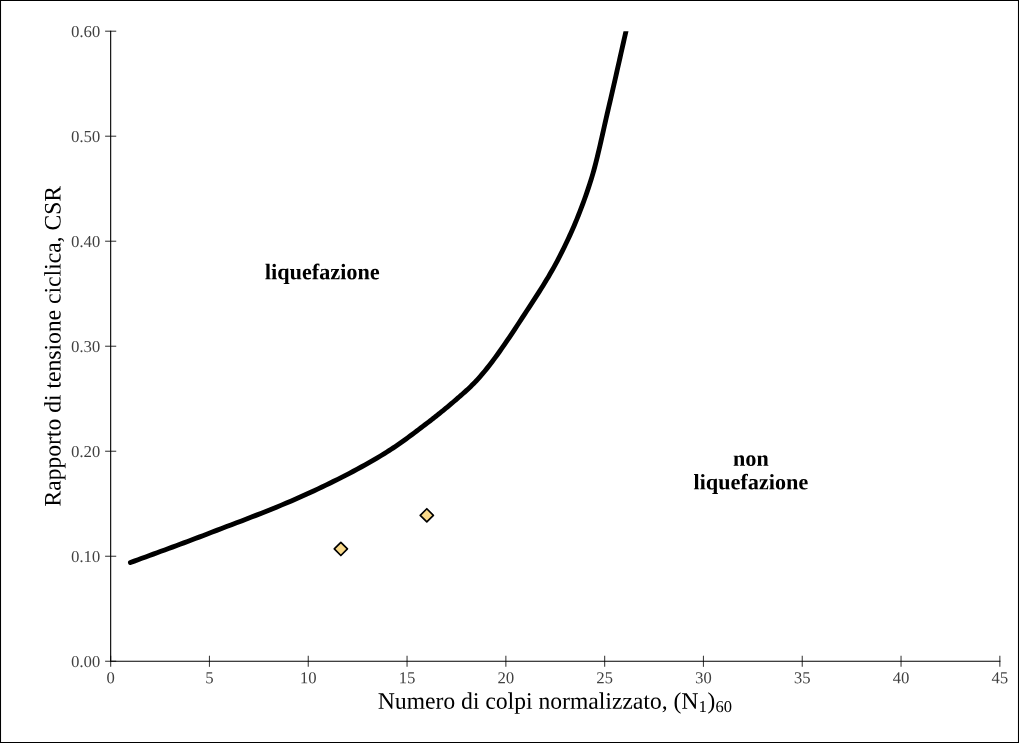 This screenshot has height=743, width=1019. I want to click on x-tick-label: 20, so click(506, 678).